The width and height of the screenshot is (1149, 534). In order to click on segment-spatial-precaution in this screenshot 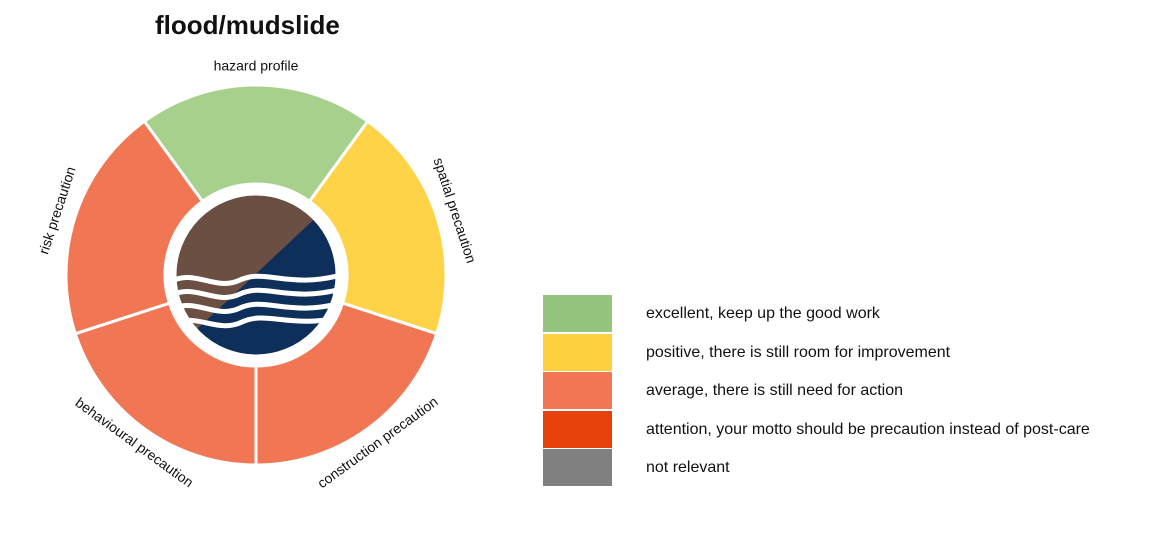, I will do `click(377, 227)`.